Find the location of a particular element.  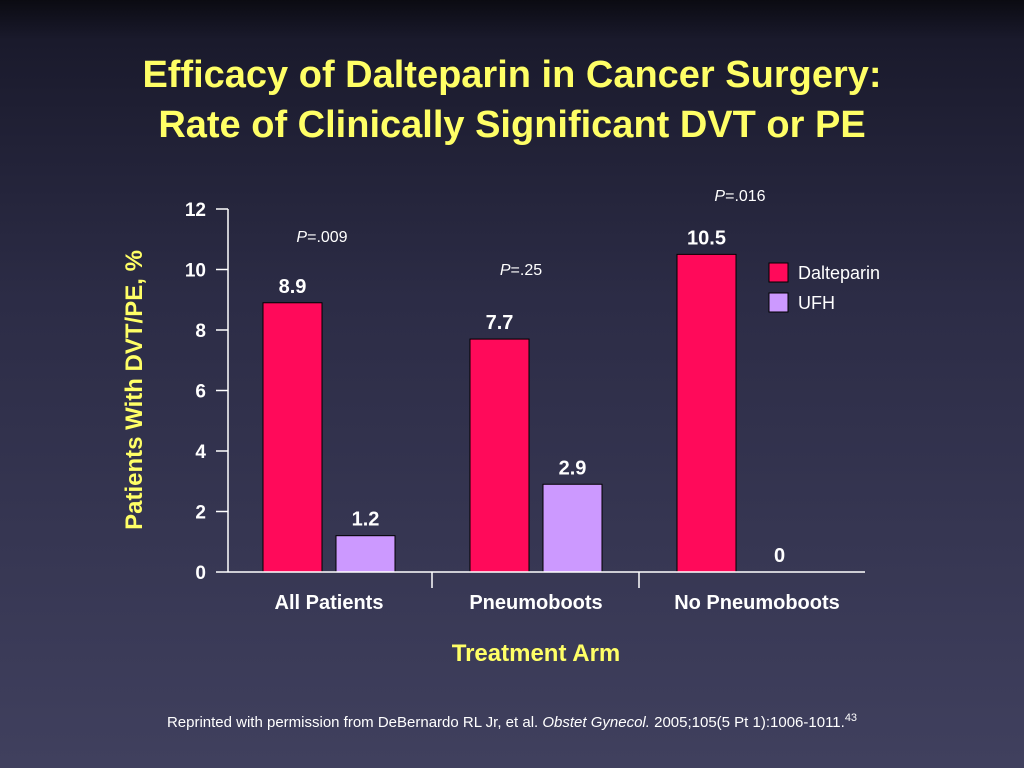

data-label-ufh-2: 0 is located at coordinates (779, 556).